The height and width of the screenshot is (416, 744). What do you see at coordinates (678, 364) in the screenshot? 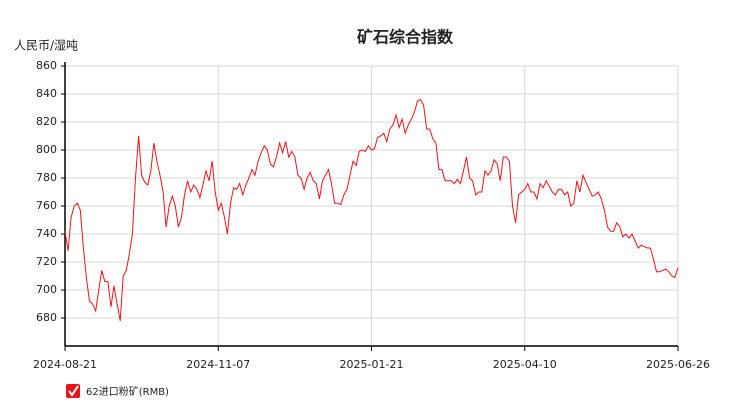
I see `x-tick-label: 2025-06-26` at bounding box center [678, 364].